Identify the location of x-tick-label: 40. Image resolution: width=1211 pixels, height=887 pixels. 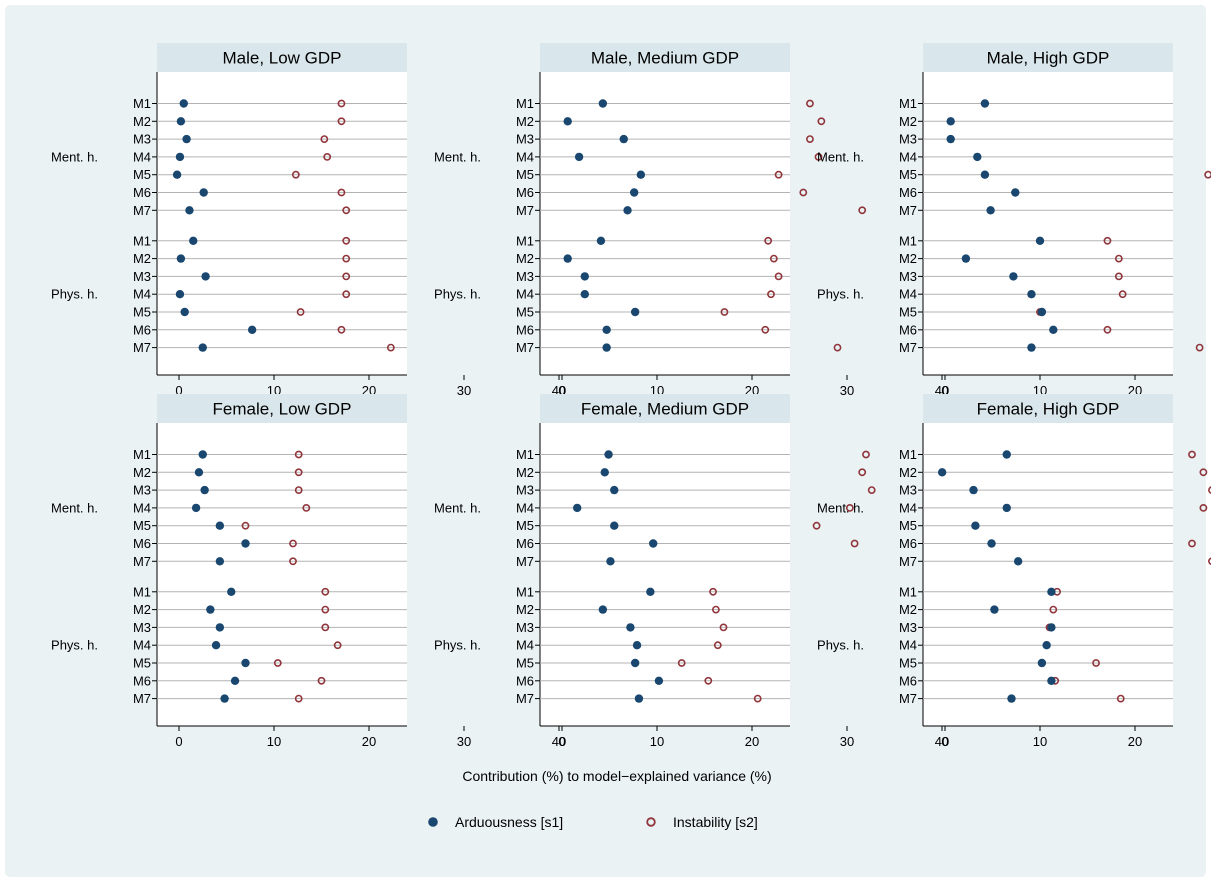
(942, 741).